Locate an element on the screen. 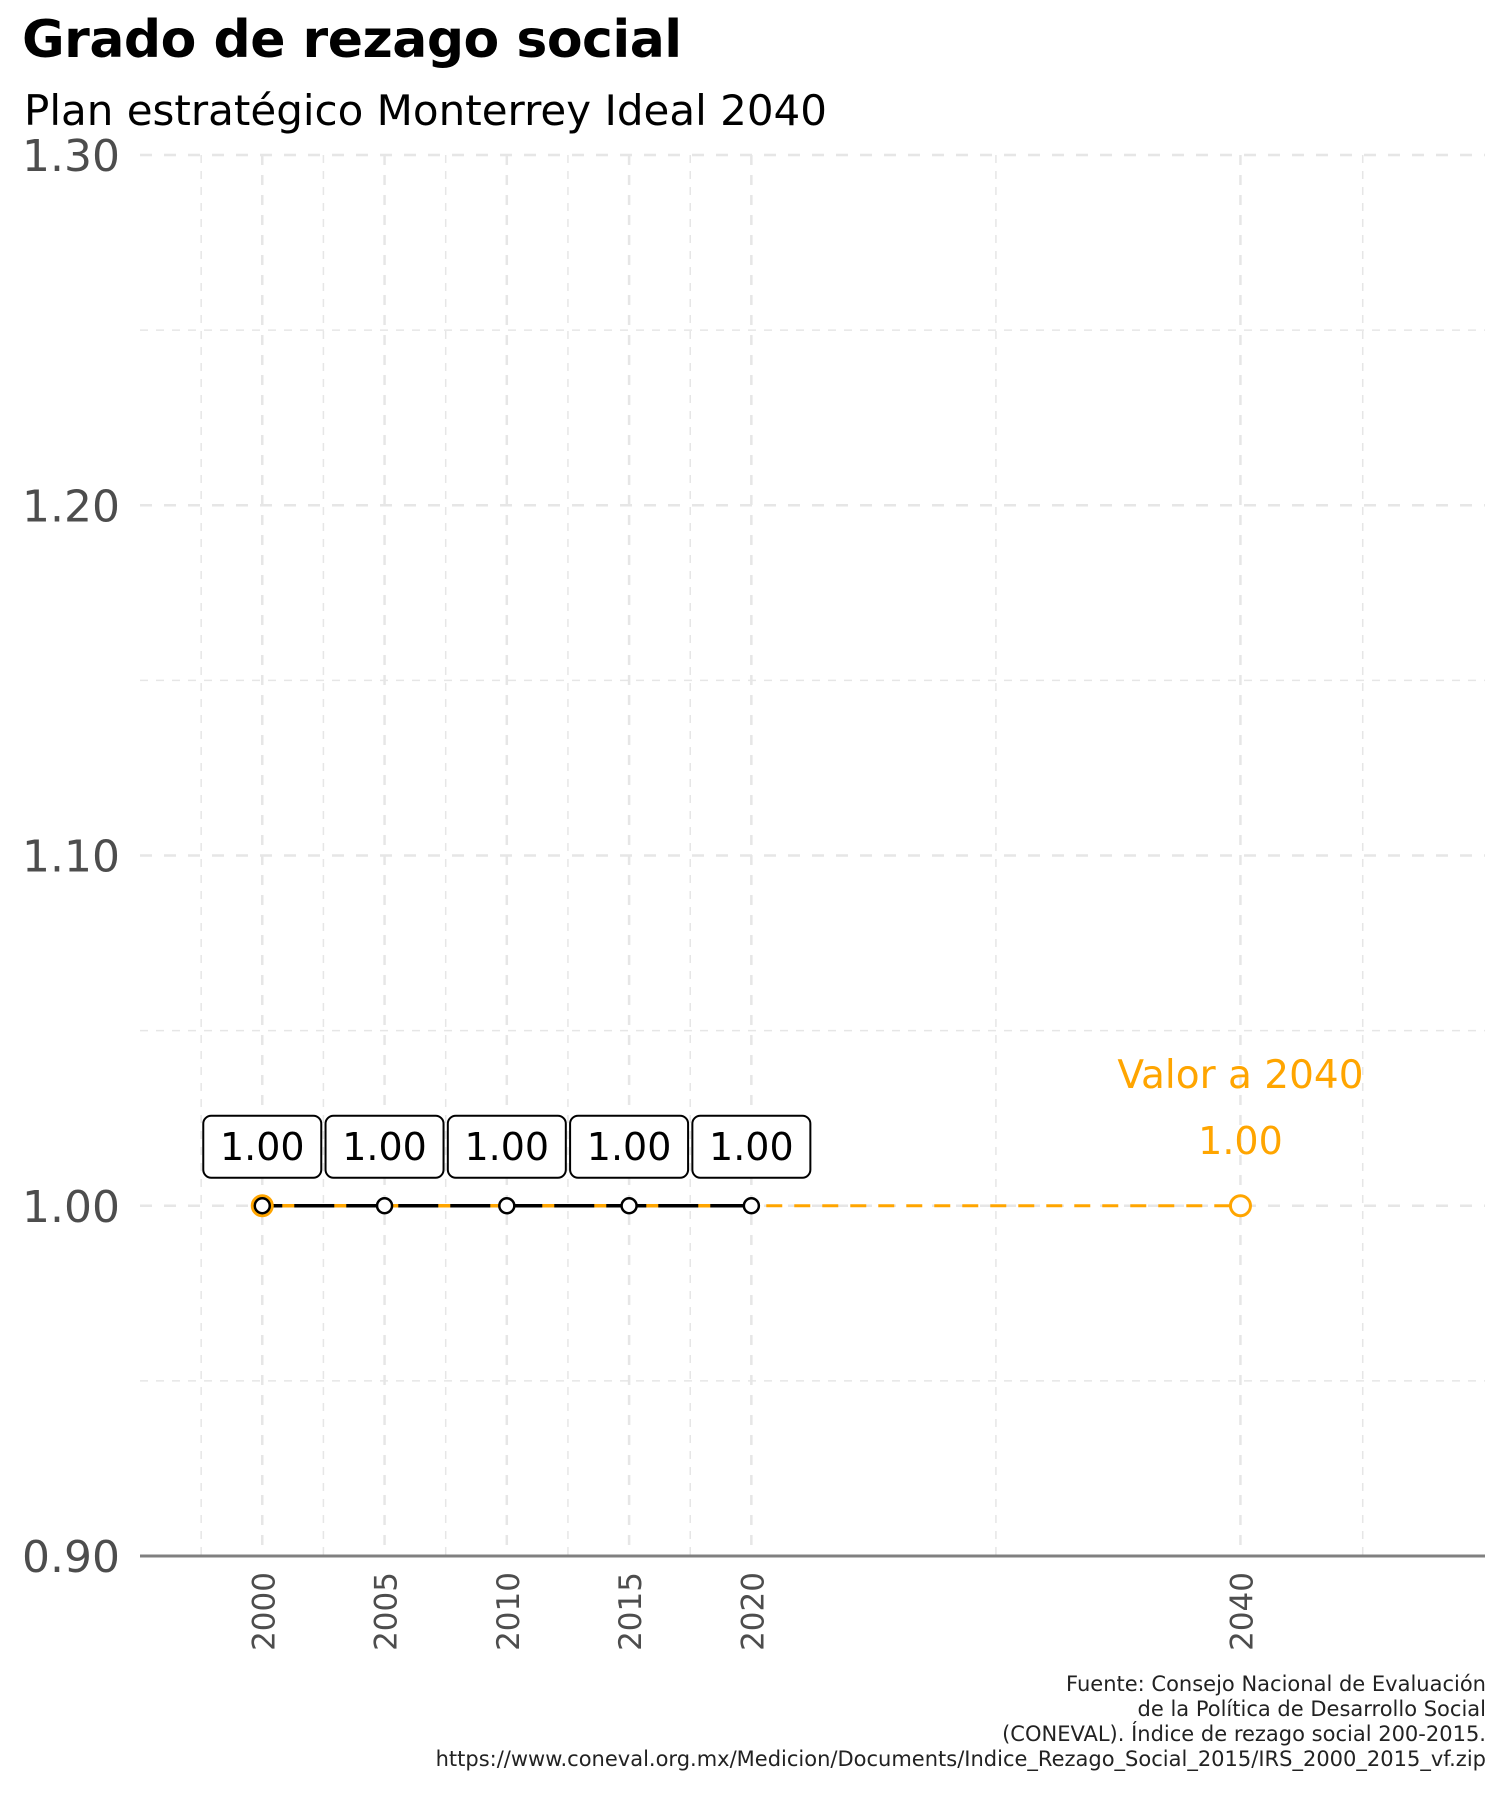 Image resolution: width=1500 pixels, height=1800 pixels. y-tick-label: 1.30 is located at coordinates (71, 156).